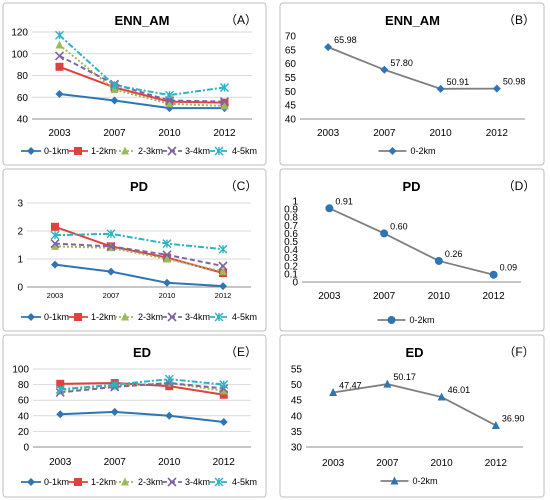 This screenshot has height=500, width=550. Describe the element at coordinates (20, 204) in the screenshot. I see `y-tick-label: 3` at that location.